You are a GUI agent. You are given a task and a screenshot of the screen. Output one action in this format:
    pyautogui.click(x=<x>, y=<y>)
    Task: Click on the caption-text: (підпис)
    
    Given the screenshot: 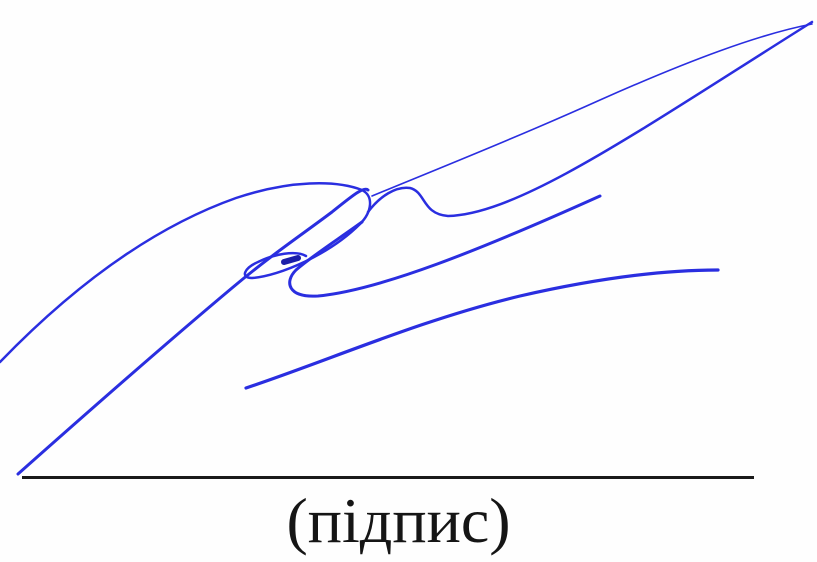 What is the action you would take?
    pyautogui.click(x=398, y=520)
    